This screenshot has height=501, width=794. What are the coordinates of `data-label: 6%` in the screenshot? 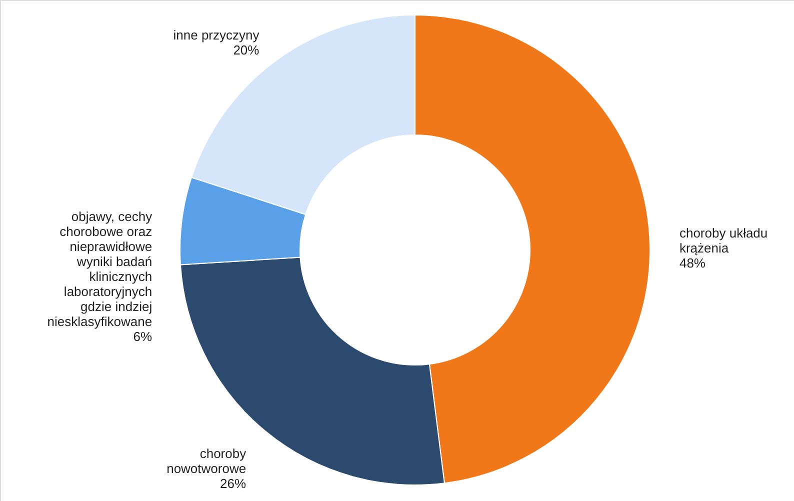 It's located at (143, 336).